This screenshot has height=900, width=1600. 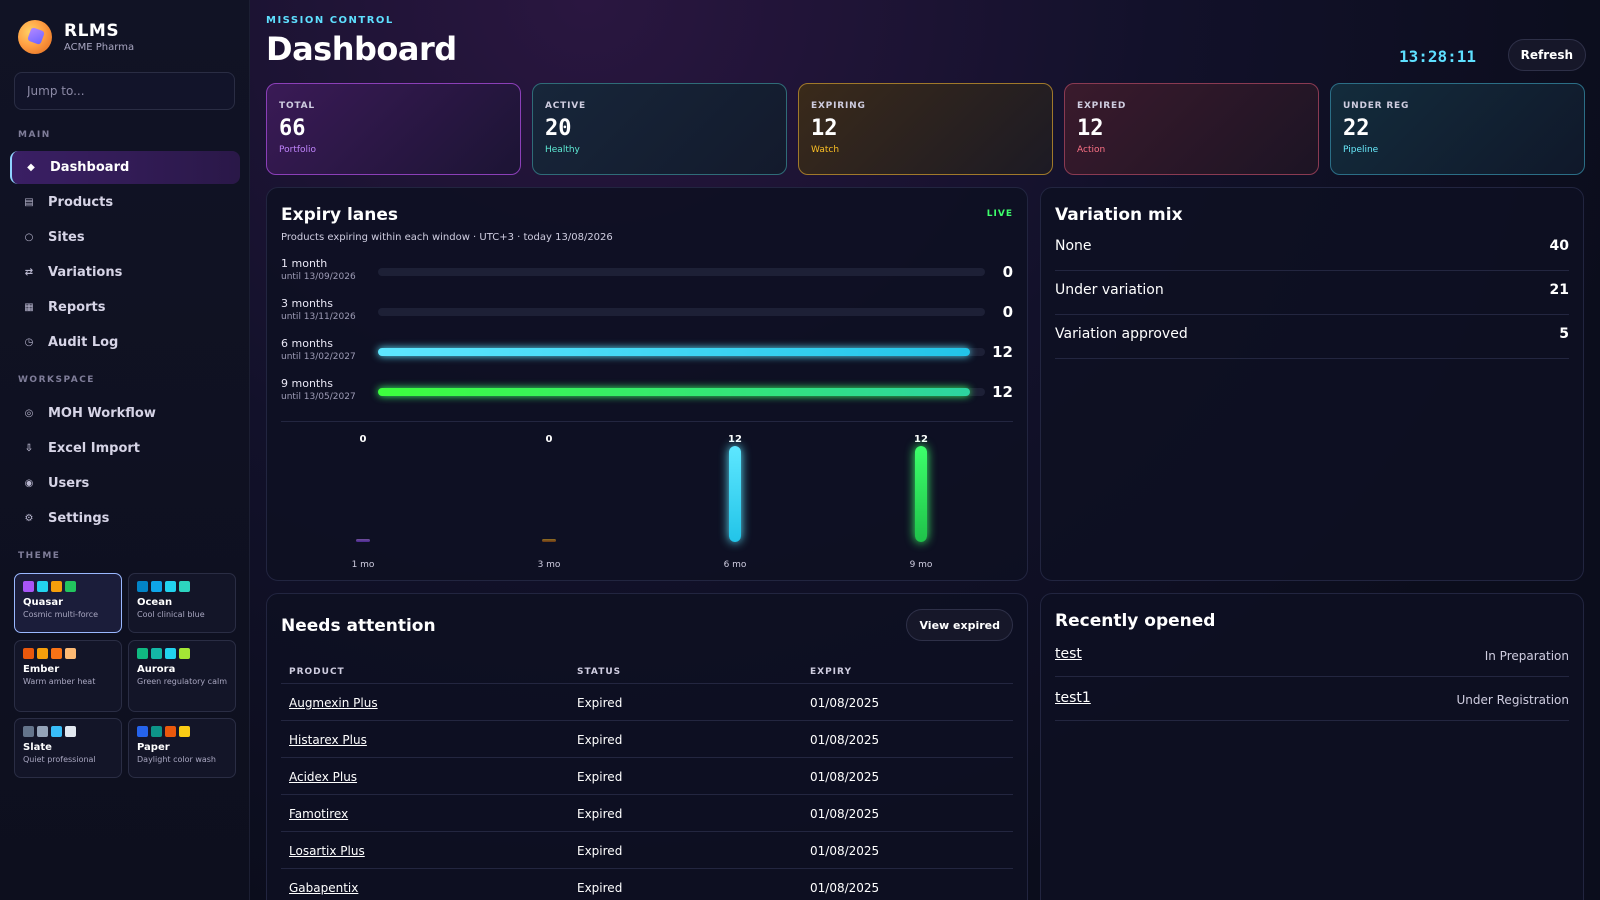 I want to click on column-label: 1 mo, so click(x=363, y=565).